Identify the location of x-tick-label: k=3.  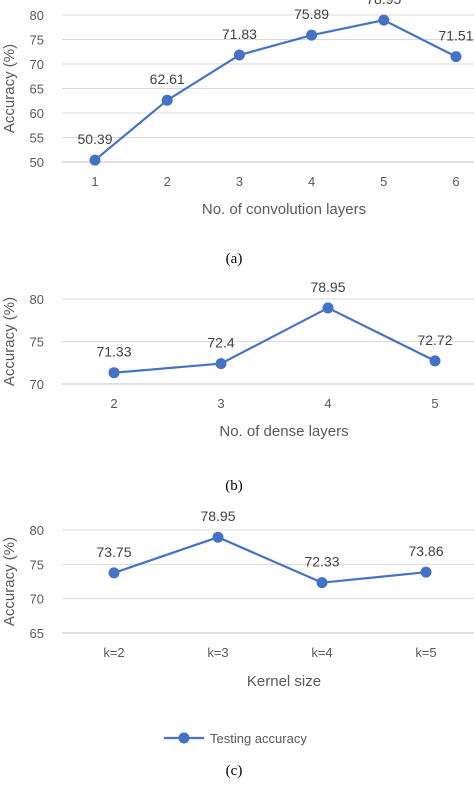
(217, 652).